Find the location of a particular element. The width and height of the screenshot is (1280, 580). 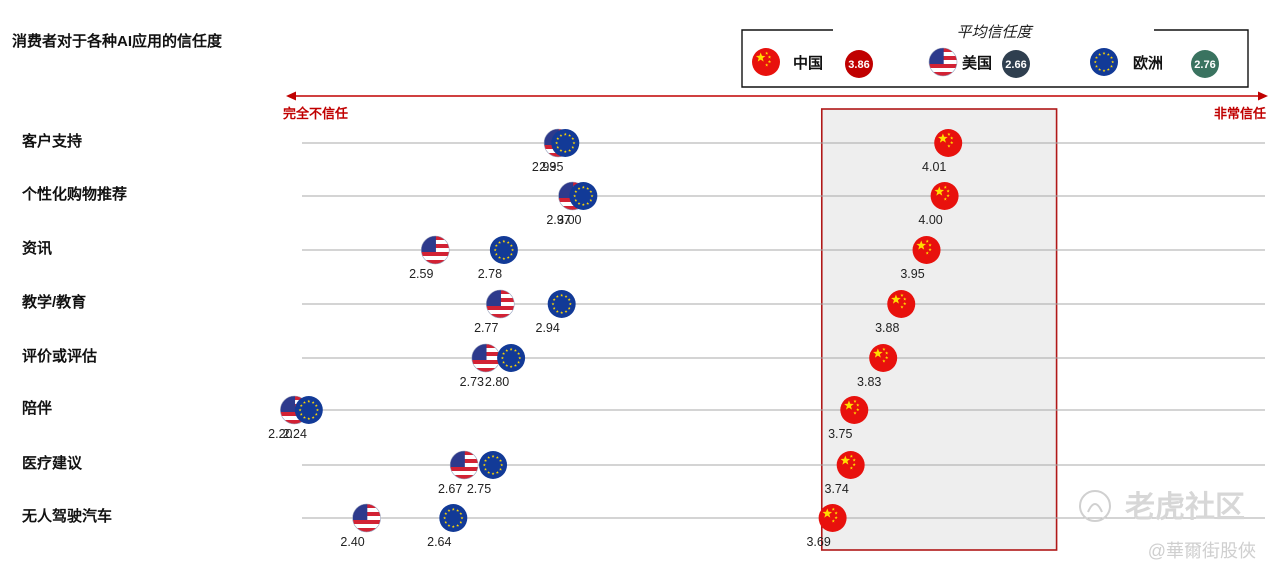

eu-value-label-4: 2.80 is located at coordinates (497, 382).